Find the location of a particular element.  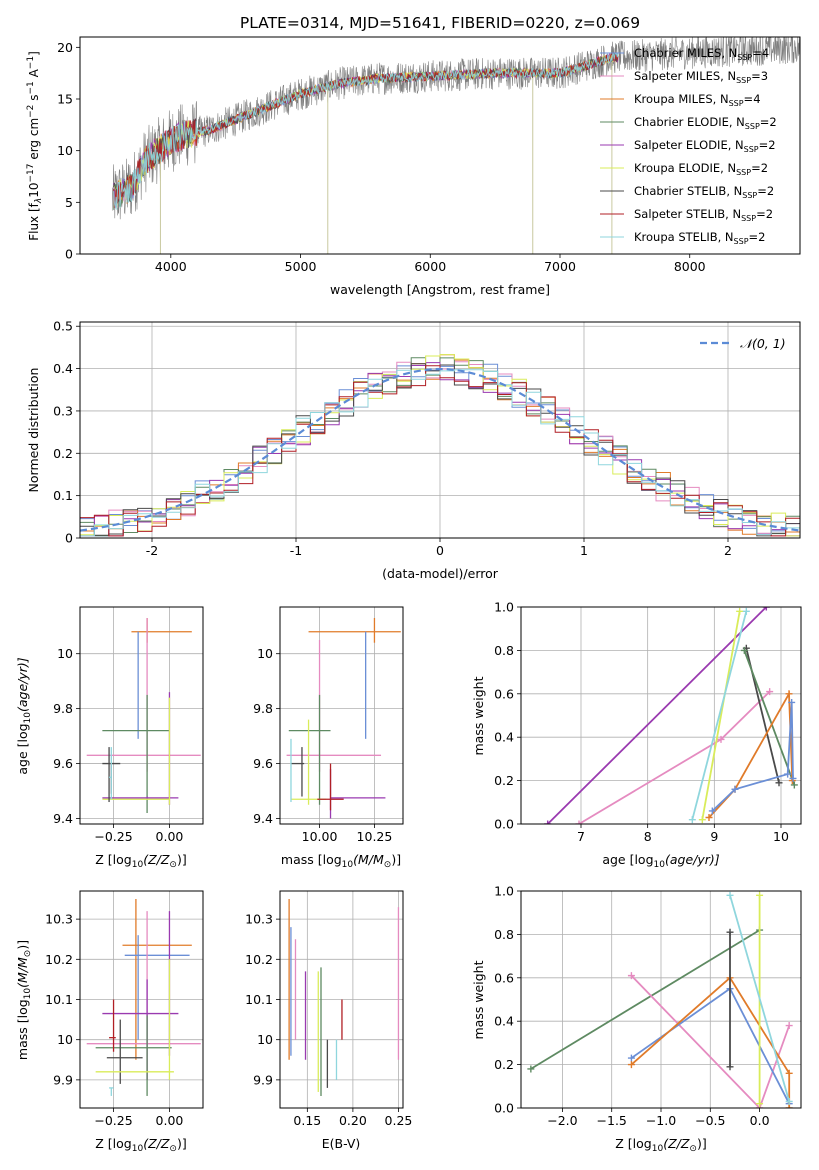

y-tick-label: 0 is located at coordinates (69, 538).